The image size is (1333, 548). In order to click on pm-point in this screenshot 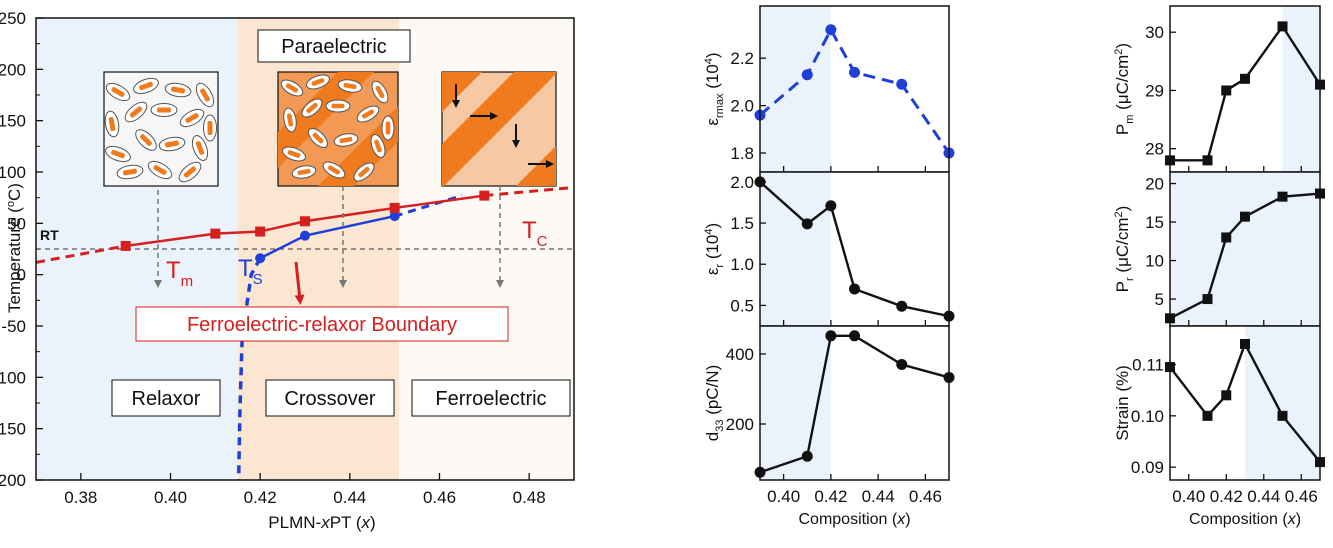, I will do `click(1245, 78)`.